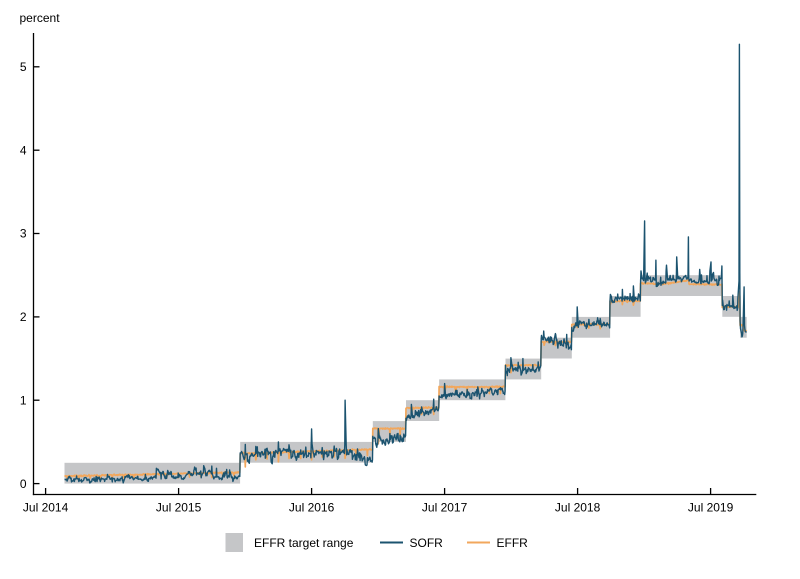 The image size is (800, 579). What do you see at coordinates (23, 484) in the screenshot?
I see `svg-text: 0` at bounding box center [23, 484].